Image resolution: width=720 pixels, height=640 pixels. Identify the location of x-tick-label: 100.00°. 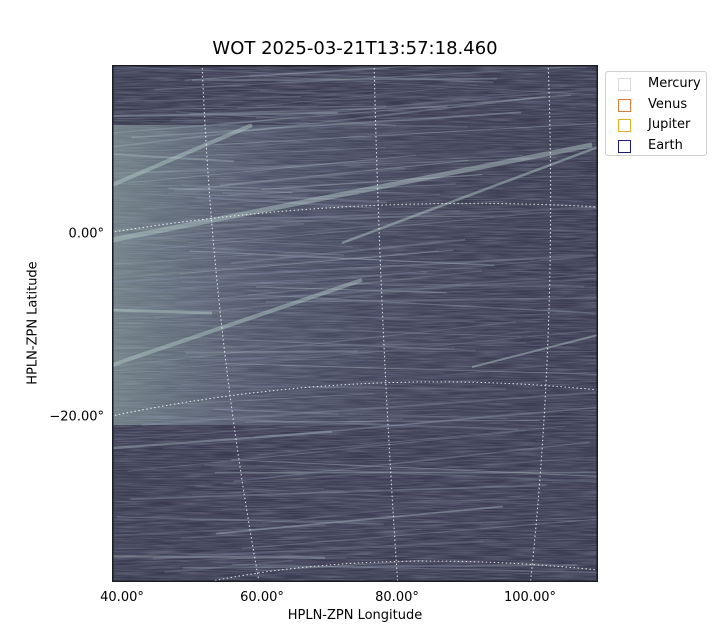
(530, 597).